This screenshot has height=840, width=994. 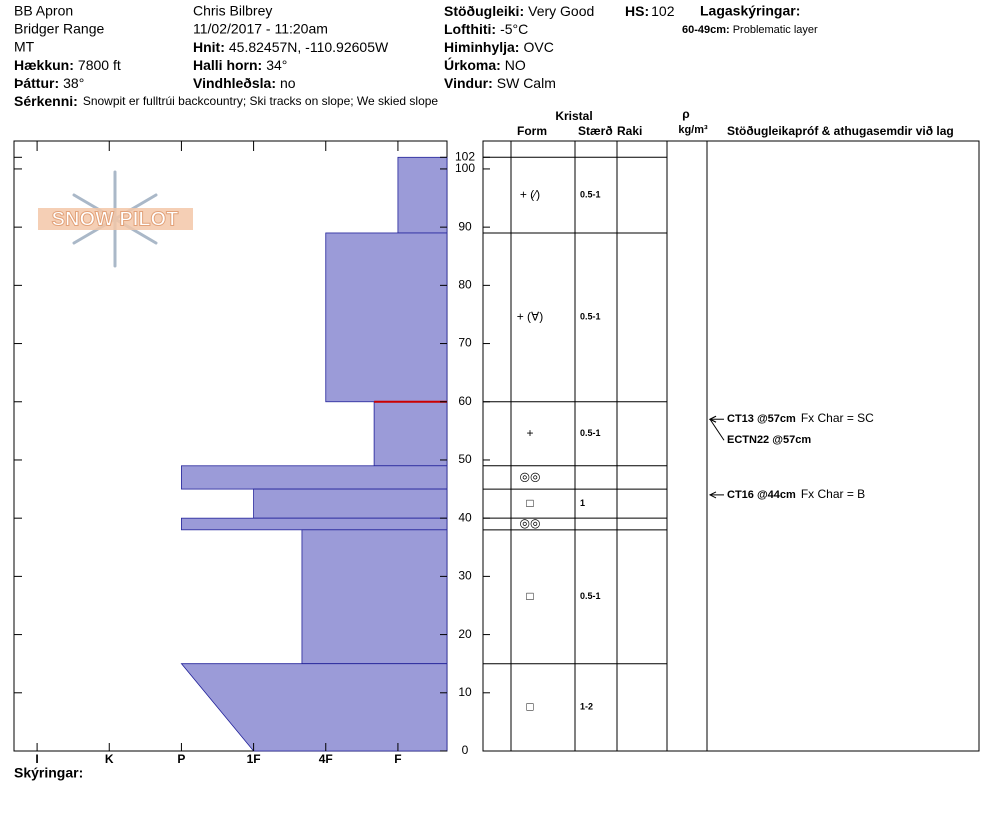 What do you see at coordinates (538, 47) in the screenshot?
I see `value: OVC` at bounding box center [538, 47].